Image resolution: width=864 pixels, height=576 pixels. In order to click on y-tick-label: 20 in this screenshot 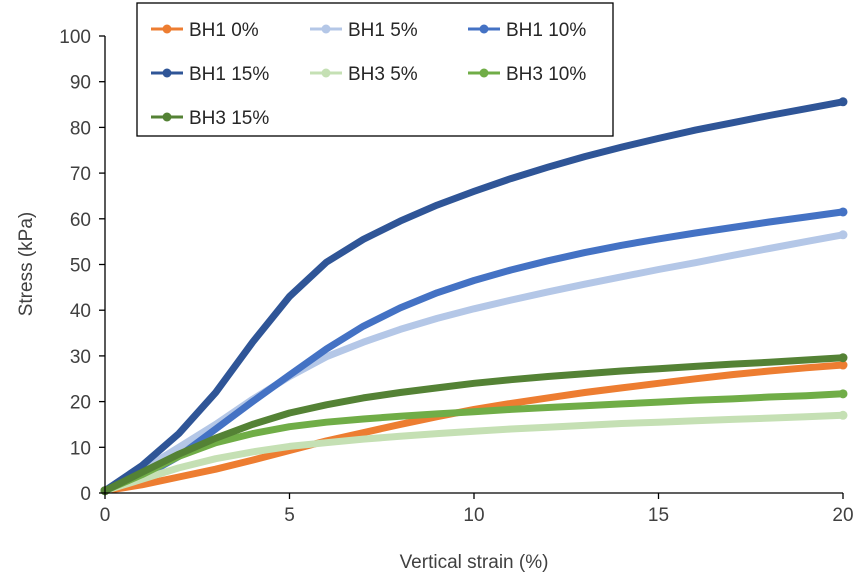, I will do `click(80, 403)`.